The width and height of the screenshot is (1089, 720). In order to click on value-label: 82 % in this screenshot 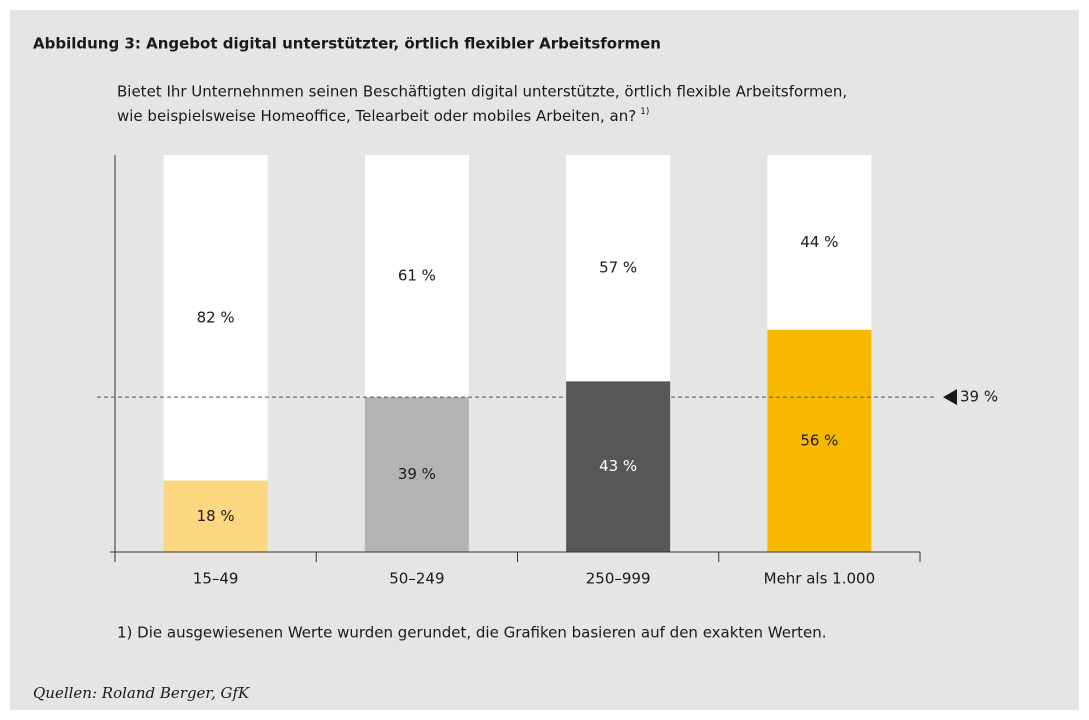, I will do `click(216, 317)`.